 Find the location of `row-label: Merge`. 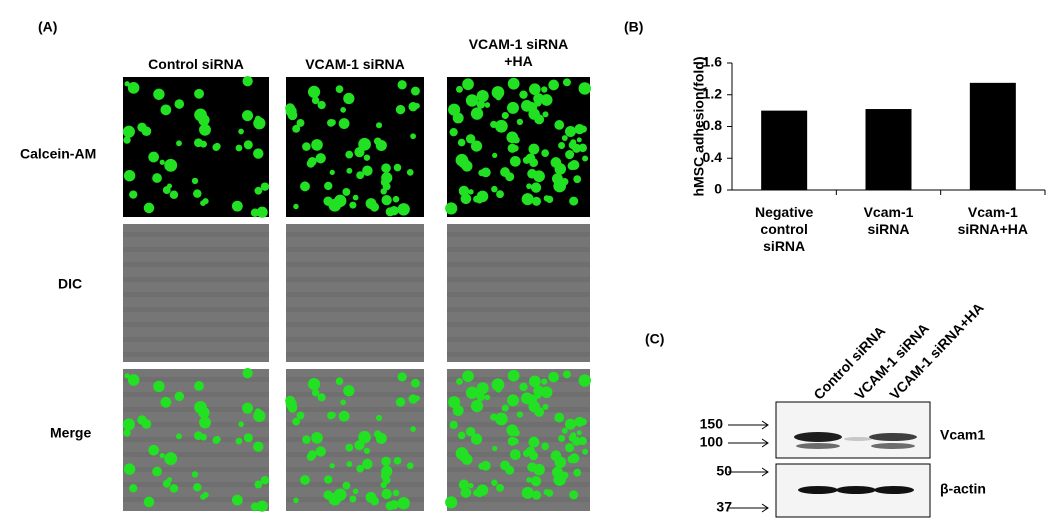

row-label: Merge is located at coordinates (70, 433).